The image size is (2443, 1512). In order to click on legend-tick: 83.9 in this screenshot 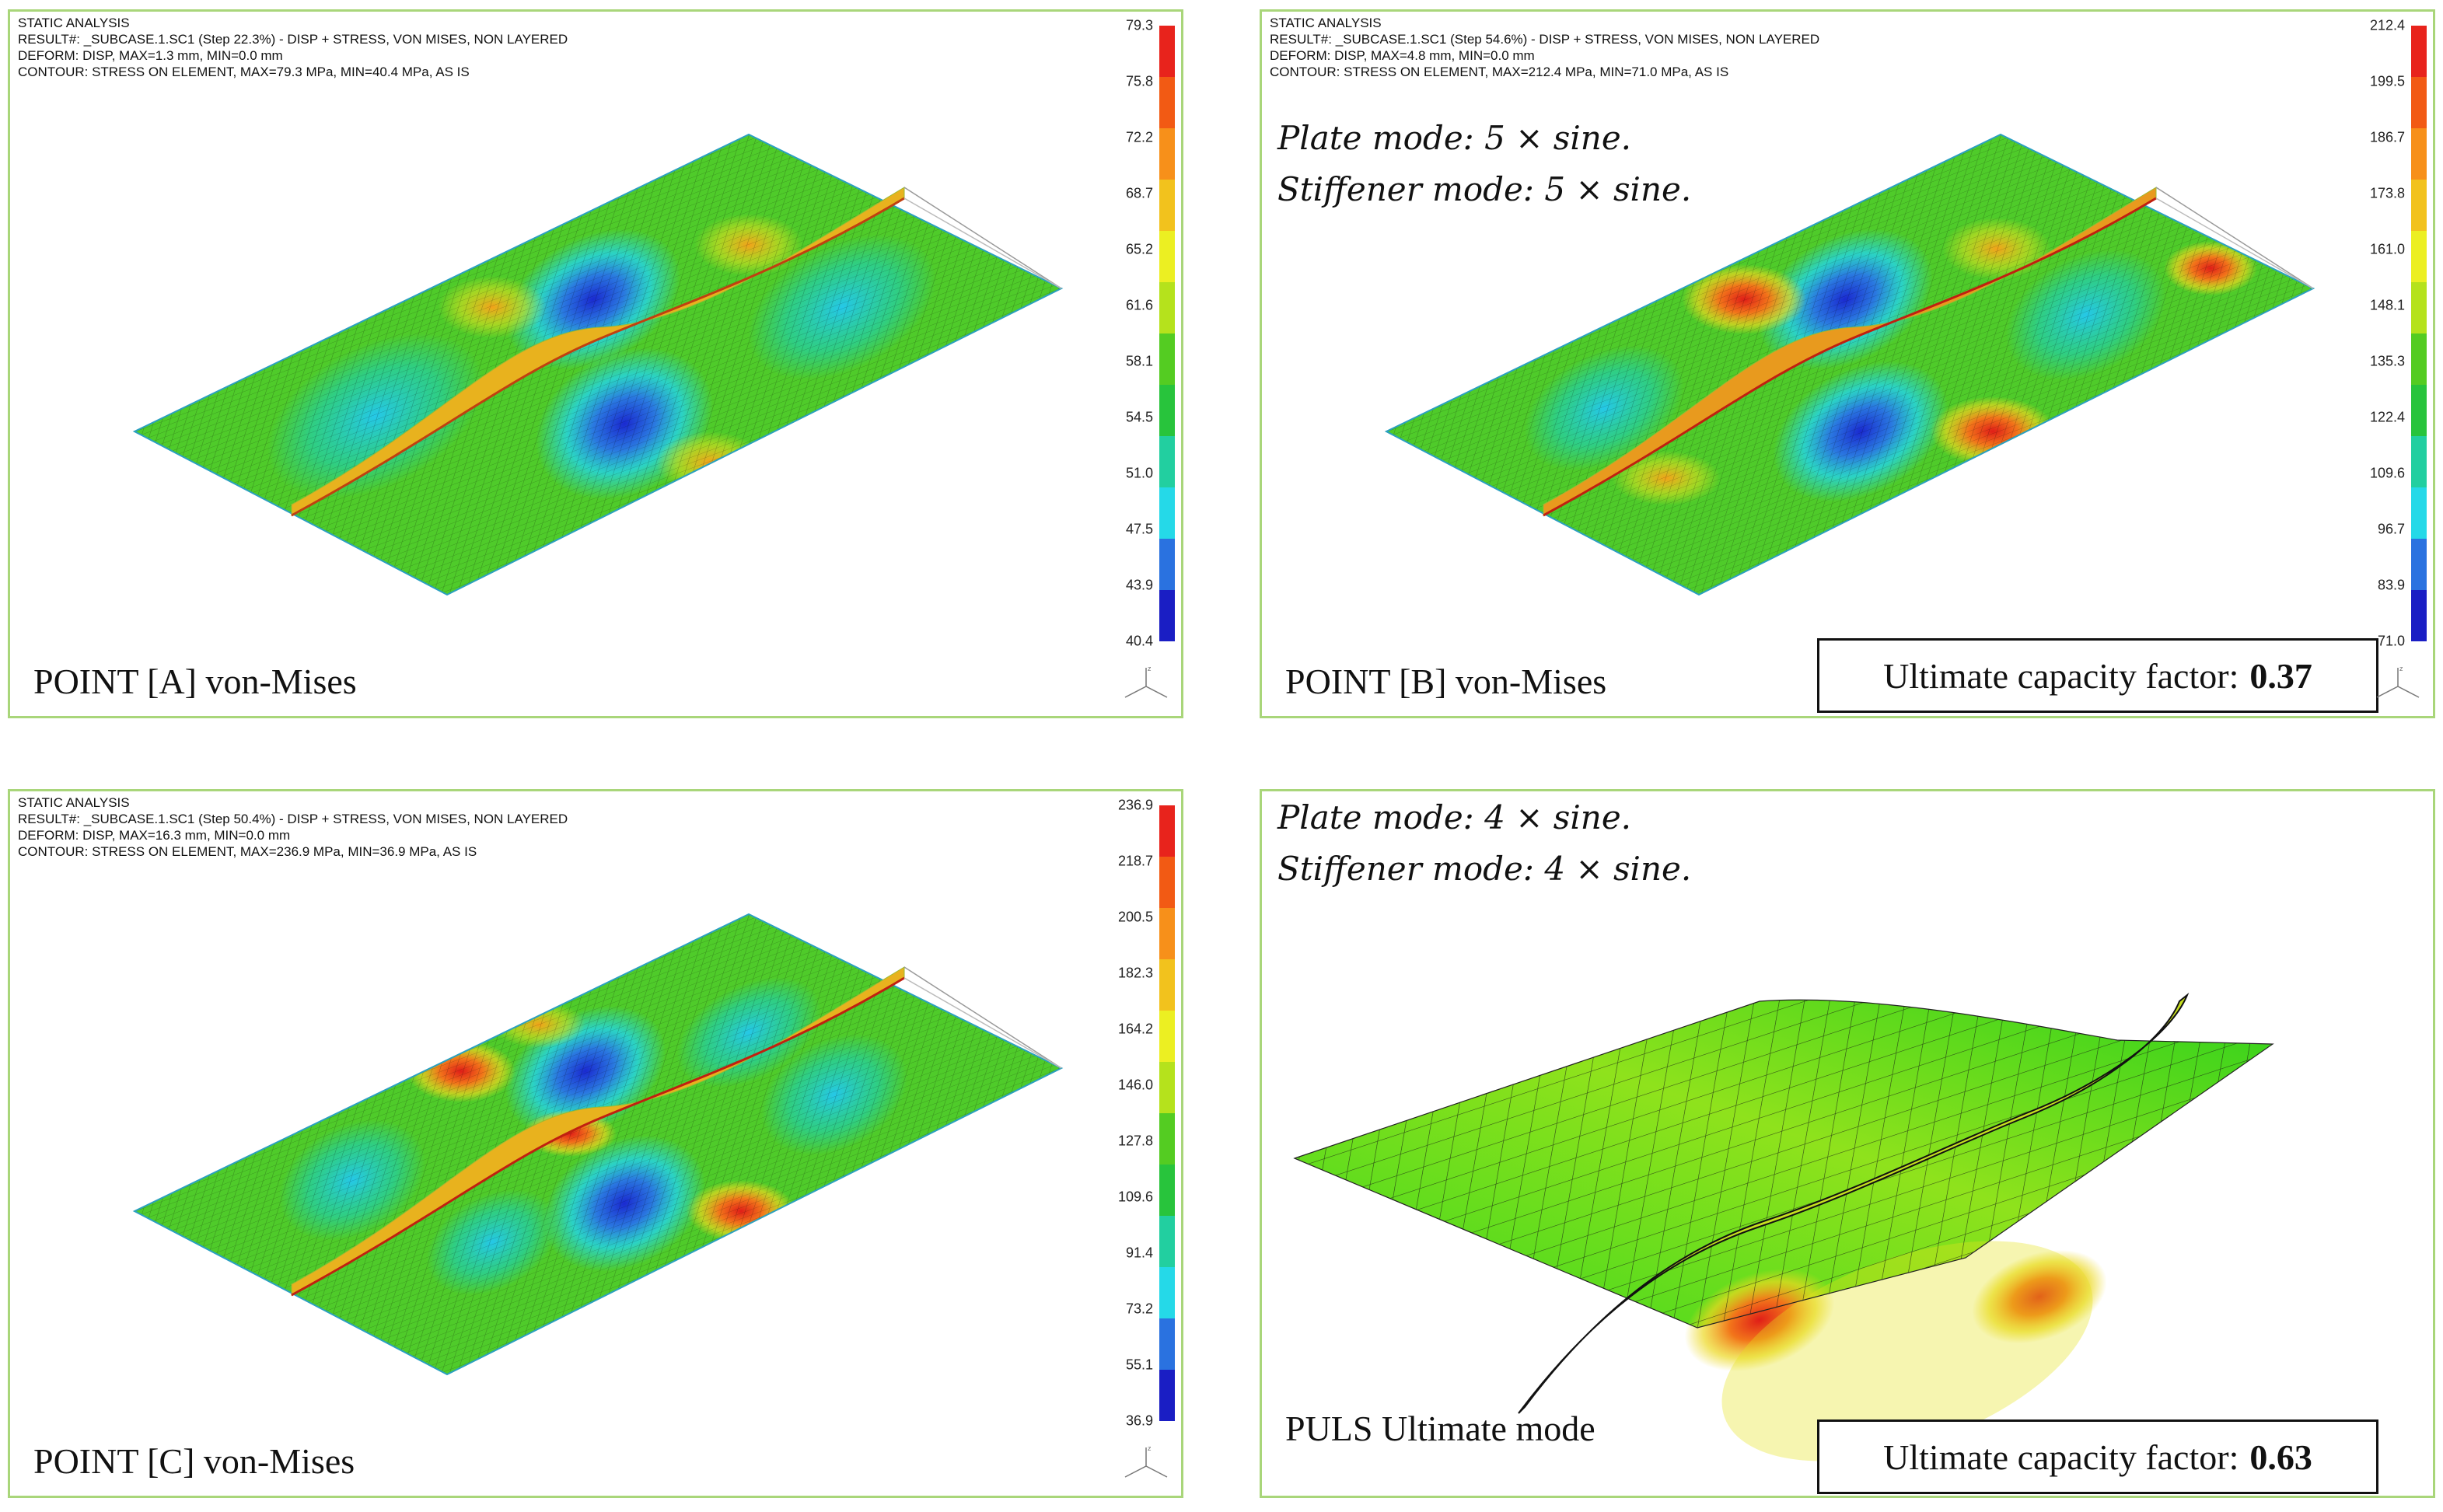, I will do `click(2391, 585)`.